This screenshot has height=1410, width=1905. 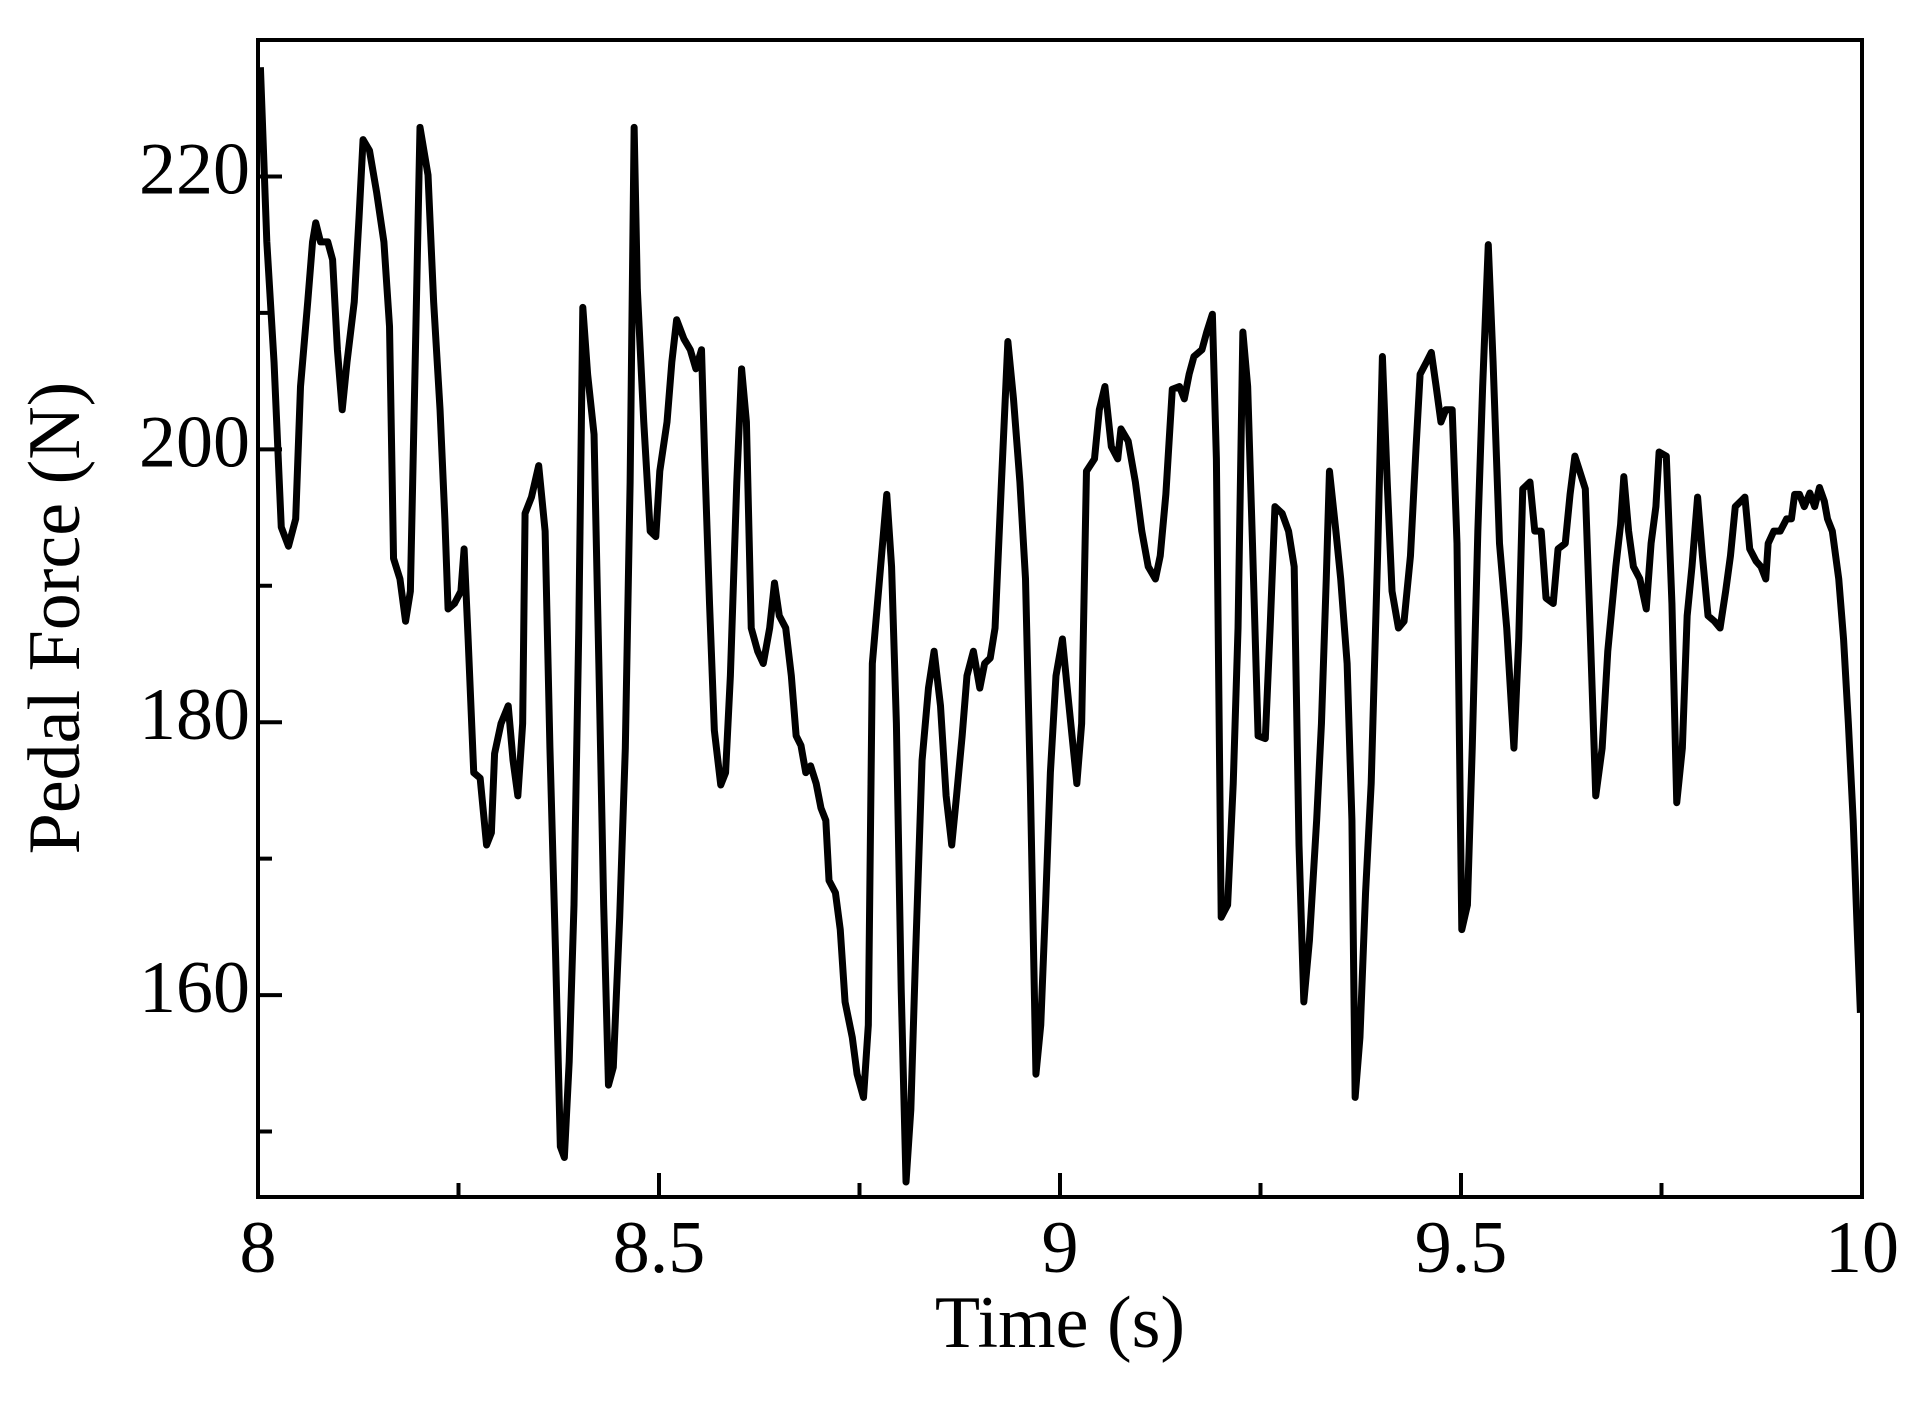 I want to click on y-tick-label: 180, so click(x=194, y=715).